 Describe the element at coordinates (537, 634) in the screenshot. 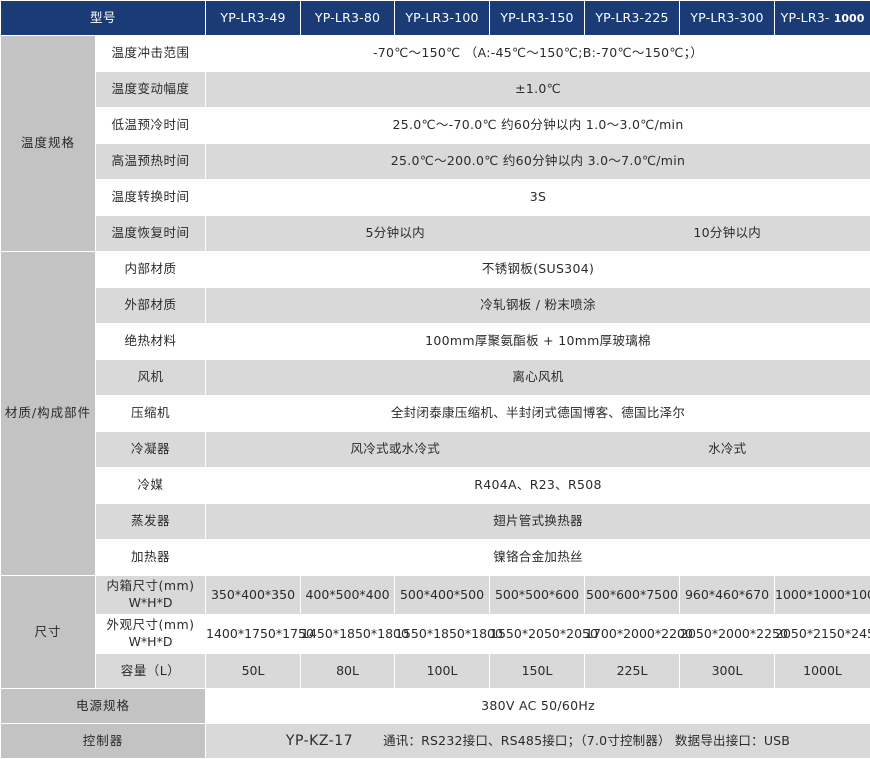

I see `outer-dimension-value-150: 1550*2050*2050` at that location.